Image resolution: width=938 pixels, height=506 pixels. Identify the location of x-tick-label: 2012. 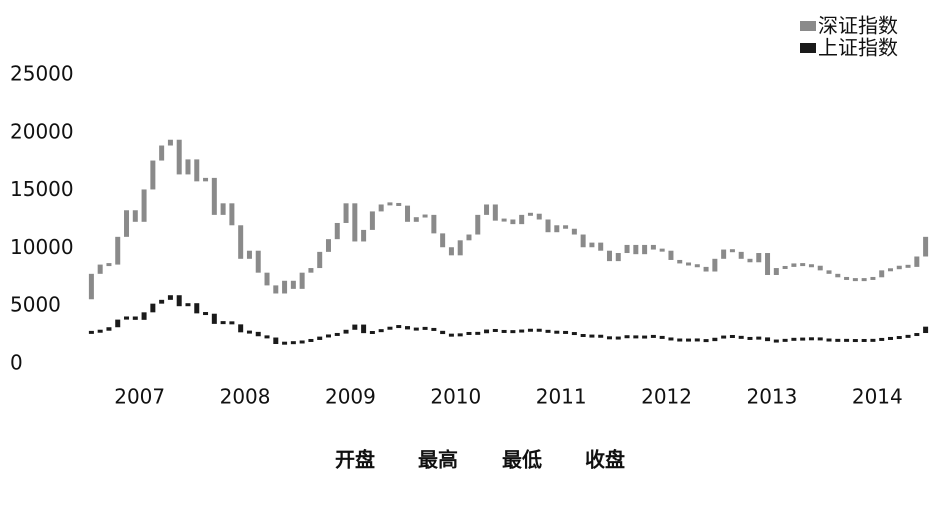
(666, 397).